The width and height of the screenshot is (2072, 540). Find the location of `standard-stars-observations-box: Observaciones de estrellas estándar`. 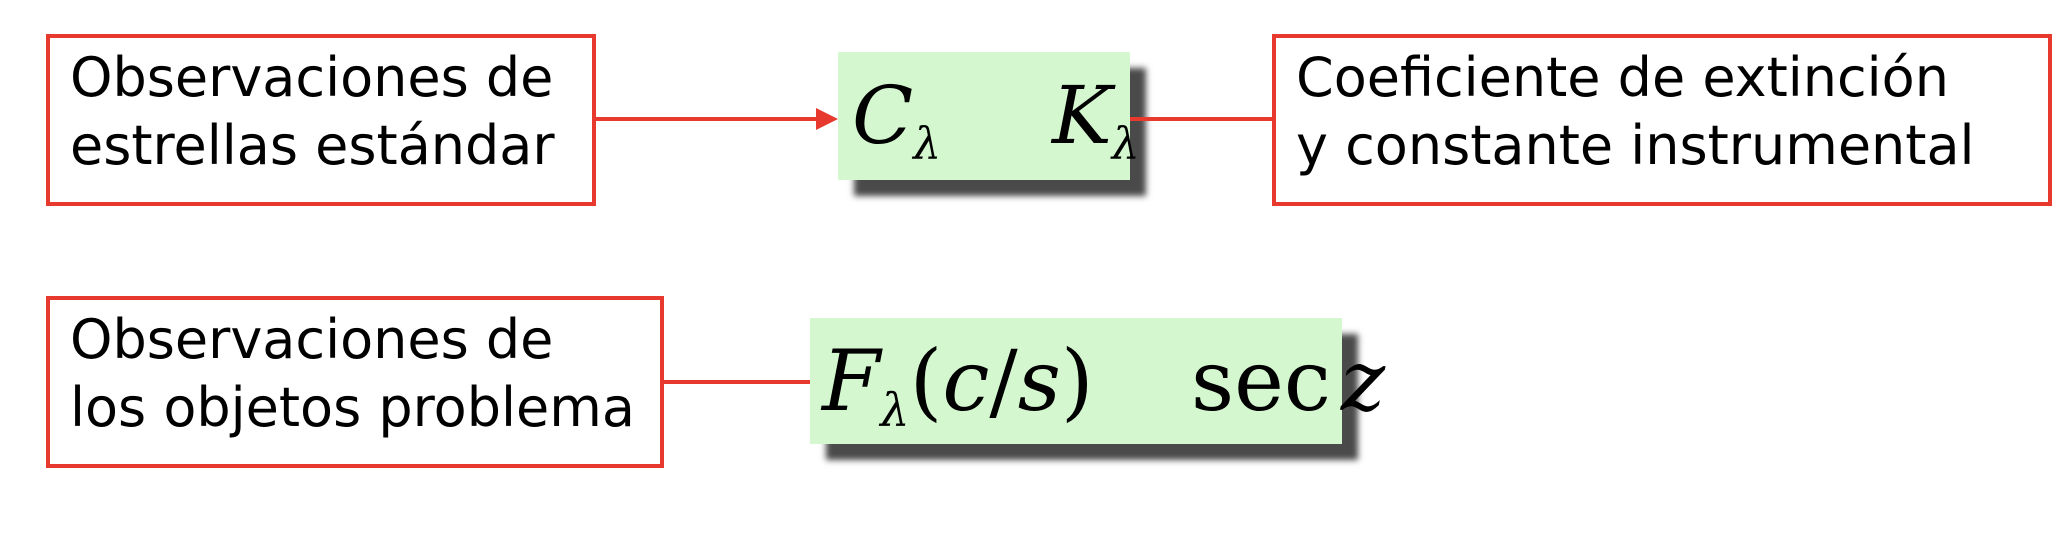

standard-stars-observations-box: Observaciones de estrellas estándar is located at coordinates (321, 120).